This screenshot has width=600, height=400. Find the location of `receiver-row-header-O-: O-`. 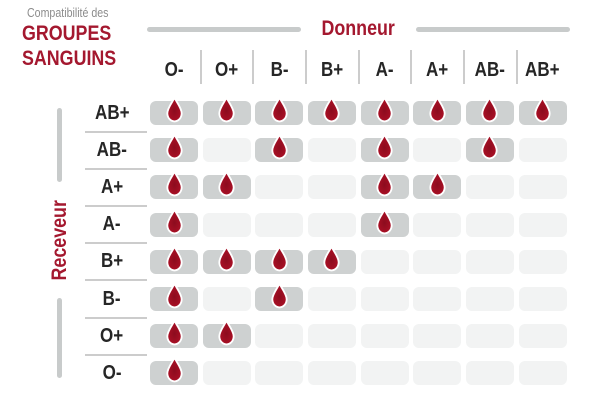

receiver-row-header-O-: O- is located at coordinates (112, 373).